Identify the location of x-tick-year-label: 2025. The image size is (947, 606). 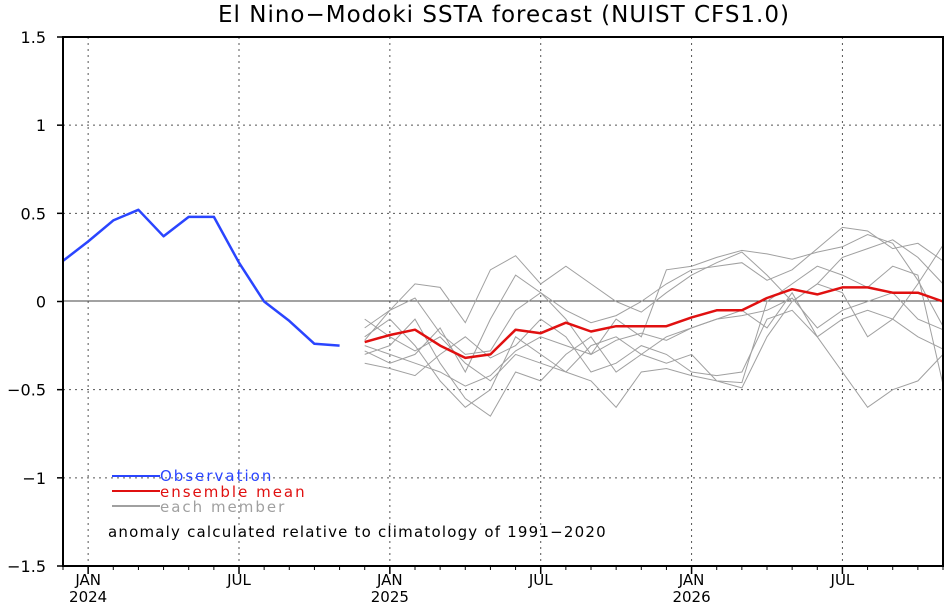
(390, 597).